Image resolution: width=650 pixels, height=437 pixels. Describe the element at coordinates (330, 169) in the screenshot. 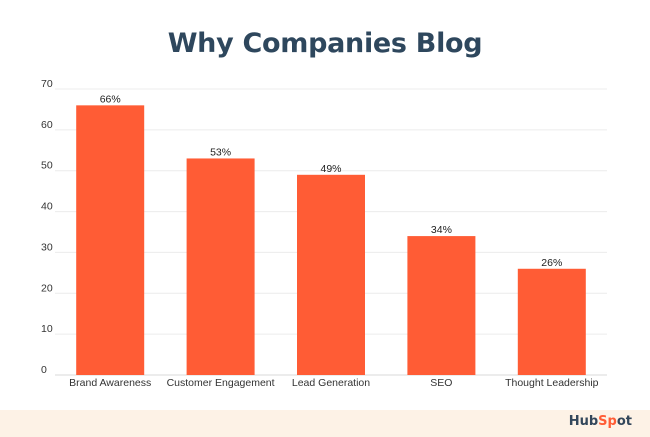

I see `data-label: 49%` at that location.